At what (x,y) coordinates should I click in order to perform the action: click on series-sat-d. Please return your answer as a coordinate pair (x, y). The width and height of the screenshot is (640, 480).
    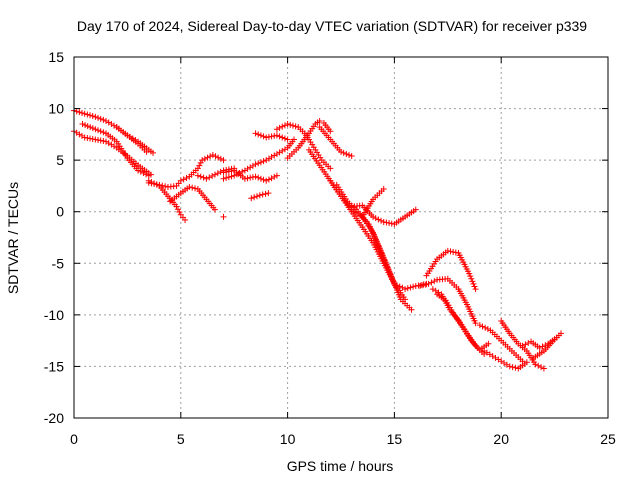
    Looking at the image, I should click on (135, 140).